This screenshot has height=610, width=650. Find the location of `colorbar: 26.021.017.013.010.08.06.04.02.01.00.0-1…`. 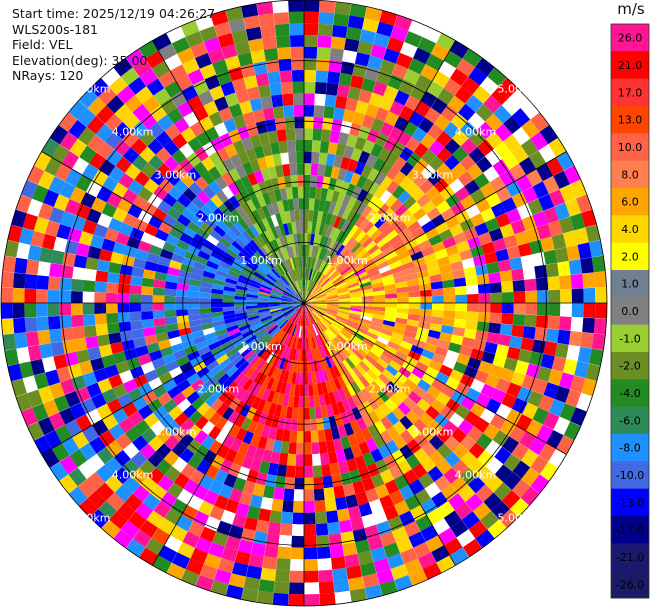

colorbar: 26.021.017.013.010.08.06.04.02.01.00.0-1… is located at coordinates (630, 316).